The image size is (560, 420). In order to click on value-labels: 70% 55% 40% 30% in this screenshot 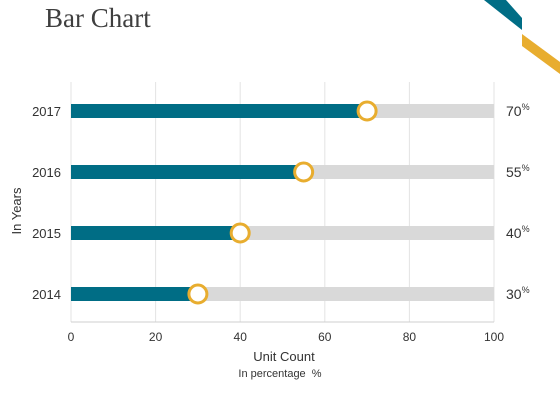, I will do `click(518, 202)`.